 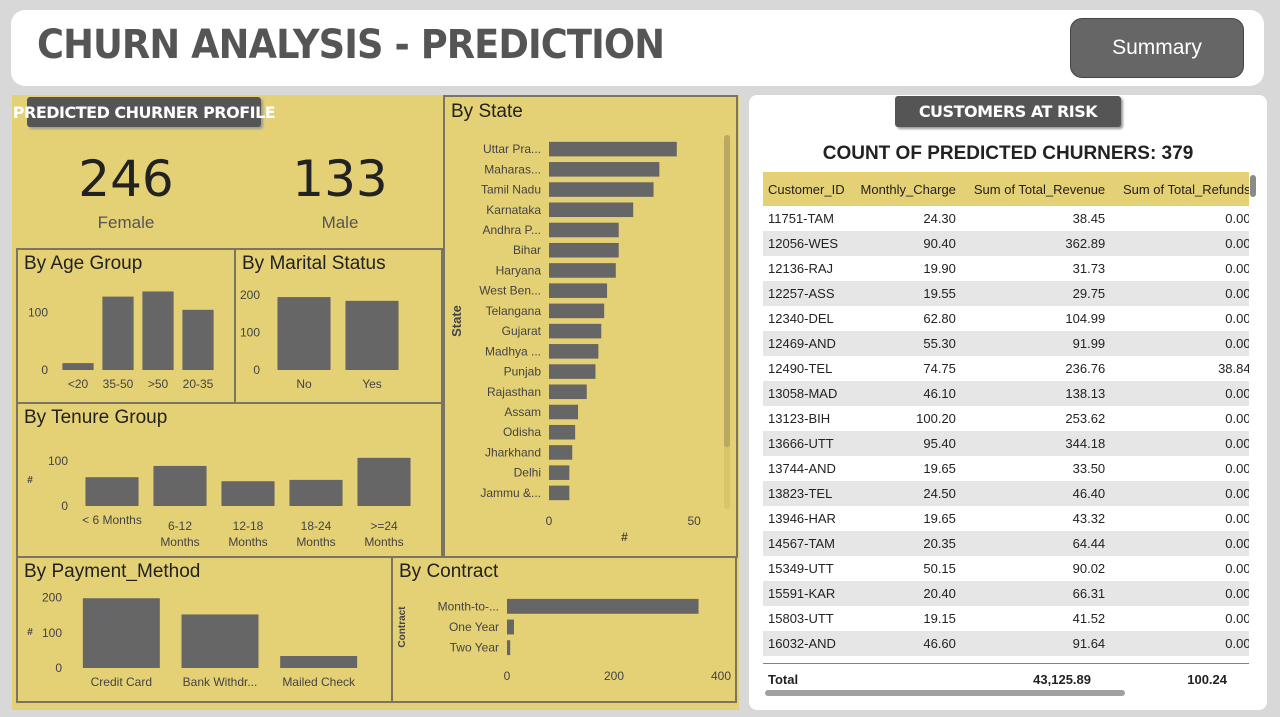 What do you see at coordinates (112, 520) in the screenshot?
I see `category-label: < 6 Months` at bounding box center [112, 520].